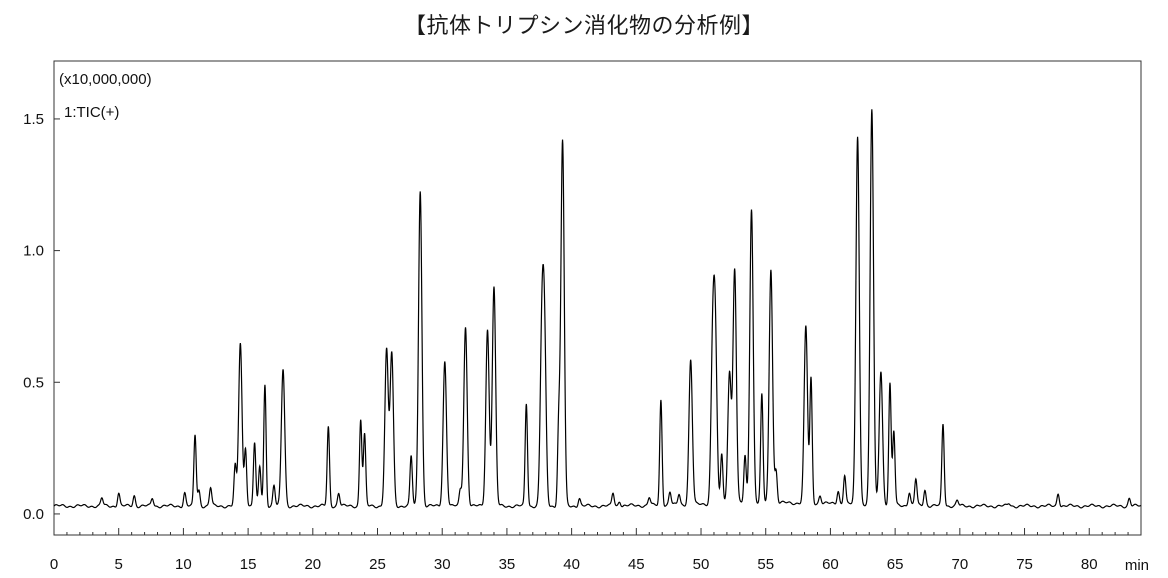 The width and height of the screenshot is (1168, 578). What do you see at coordinates (183, 564) in the screenshot?
I see `x-tick-label: 10` at bounding box center [183, 564].